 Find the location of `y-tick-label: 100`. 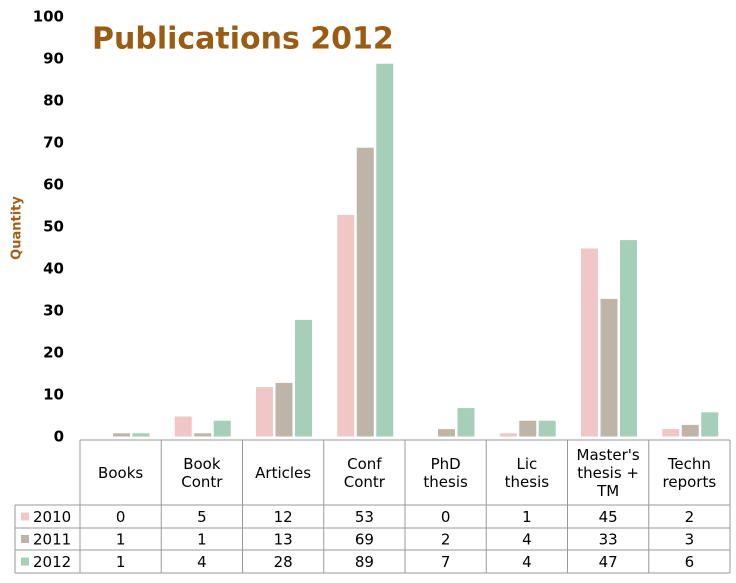

y-tick-label: 100 is located at coordinates (48, 17).